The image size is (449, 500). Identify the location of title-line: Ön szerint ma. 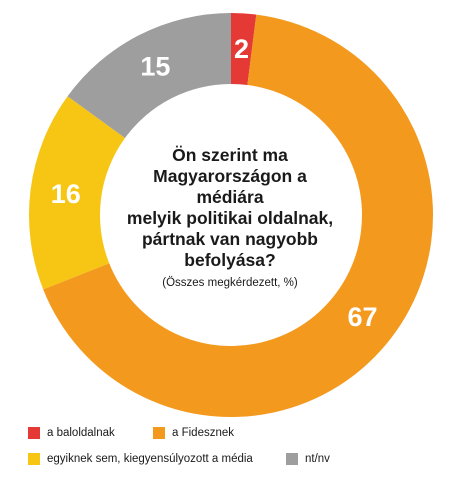
(230, 155).